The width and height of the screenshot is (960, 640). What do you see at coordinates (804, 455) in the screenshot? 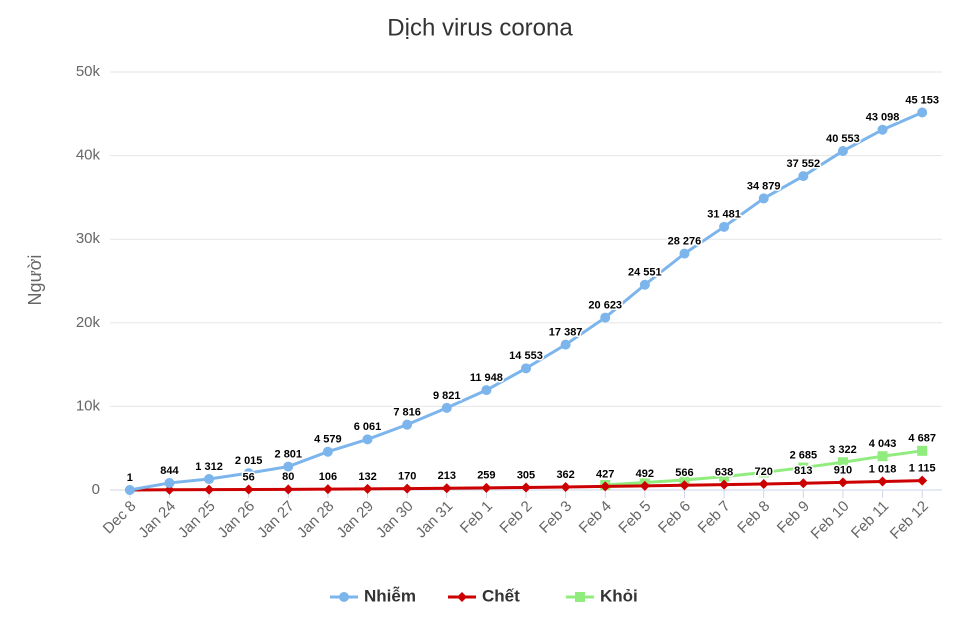
I see `data-label: 2 685` at bounding box center [804, 455].